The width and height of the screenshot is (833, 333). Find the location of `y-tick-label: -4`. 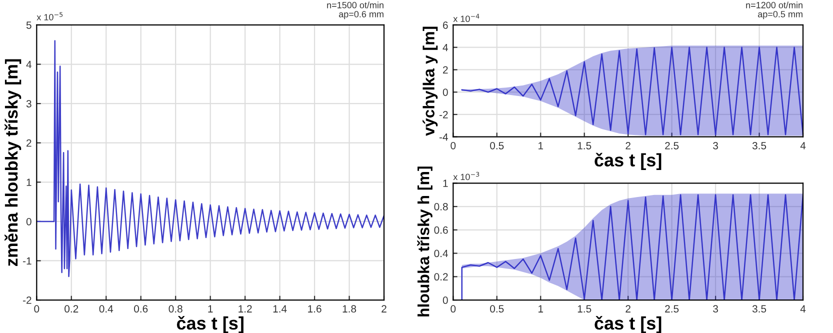

y-tick-label: -4 is located at coordinates (443, 137).